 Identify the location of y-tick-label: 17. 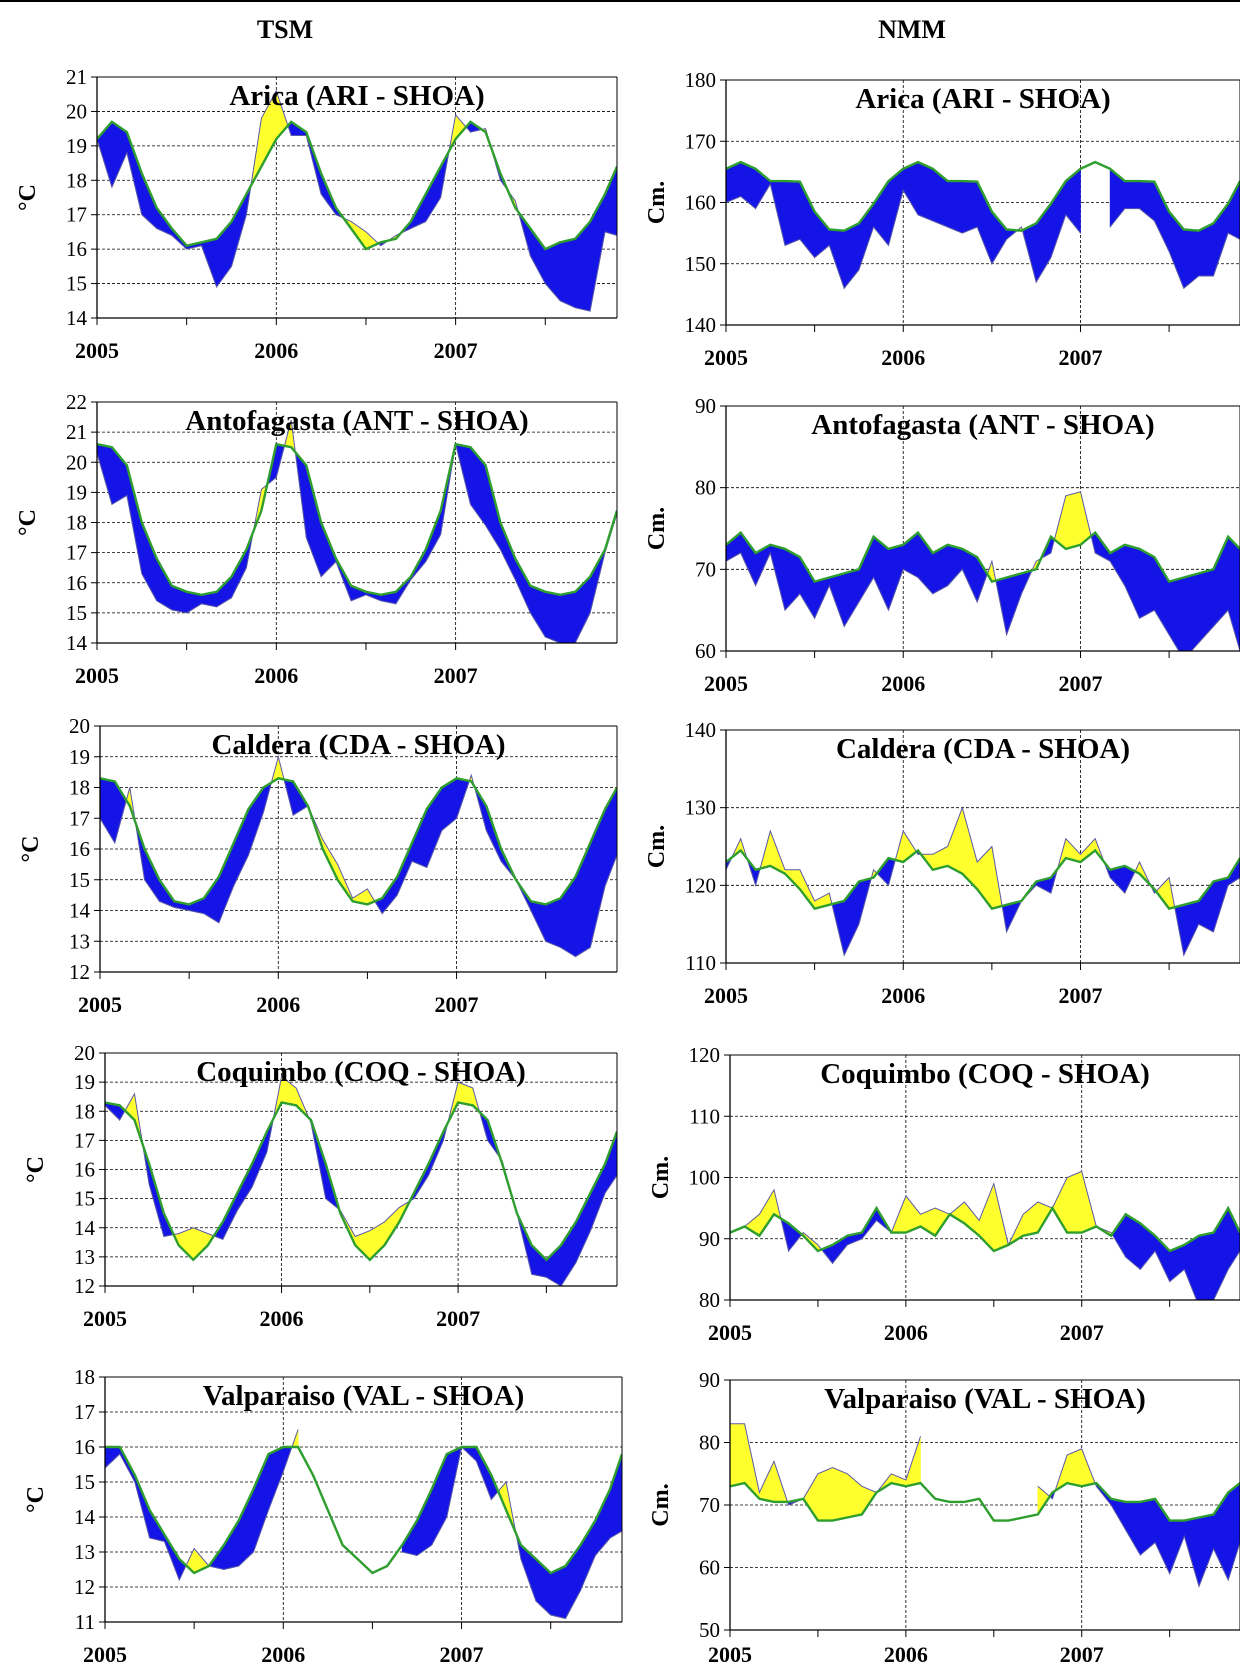
(84, 1140).